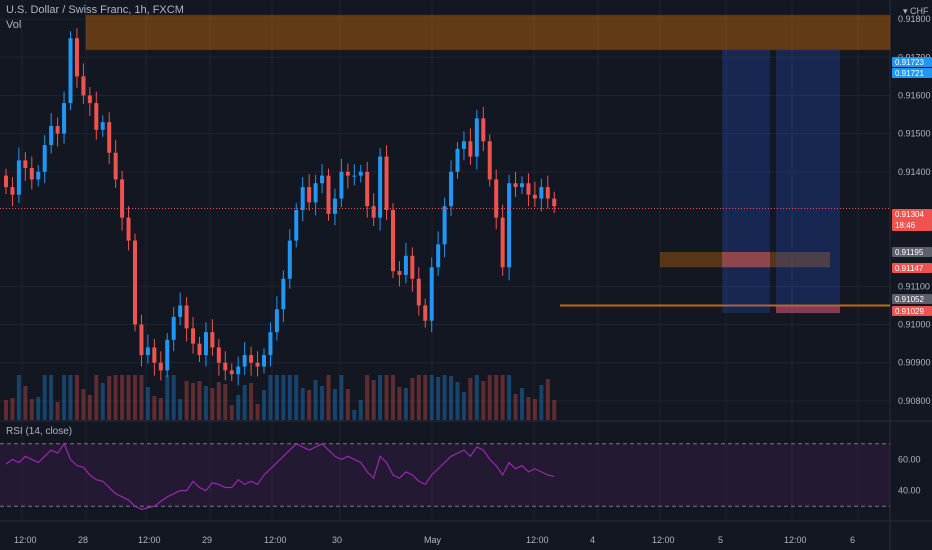 The height and width of the screenshot is (550, 932). What do you see at coordinates (720, 540) in the screenshot?
I see `time-tick-label: 5` at bounding box center [720, 540].